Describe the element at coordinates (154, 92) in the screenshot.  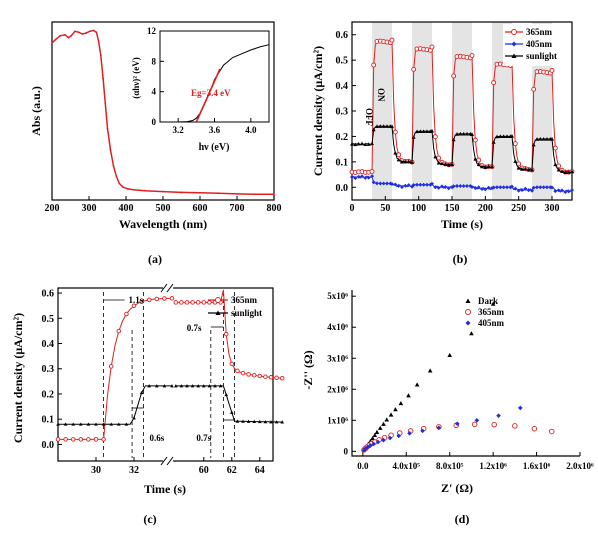
I see `inset-y-tick-label: 4` at that location.